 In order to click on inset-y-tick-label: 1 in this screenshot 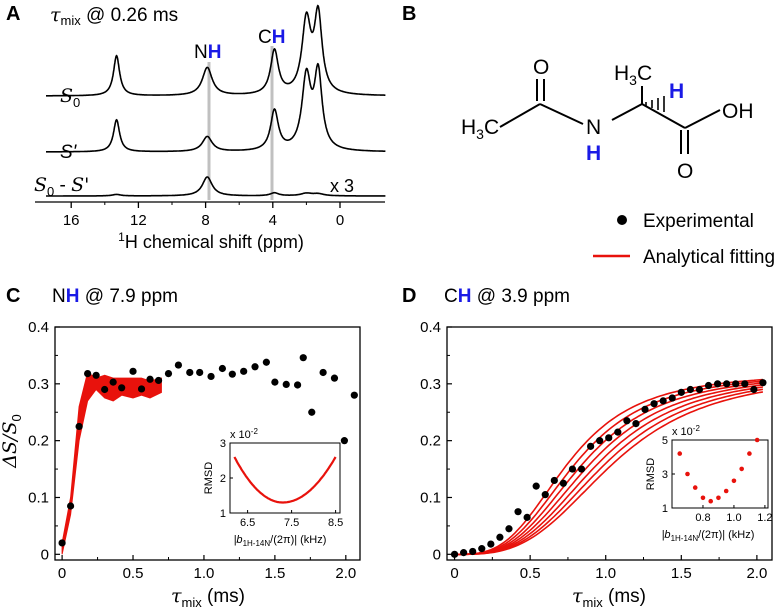, I will do `click(665, 509)`.